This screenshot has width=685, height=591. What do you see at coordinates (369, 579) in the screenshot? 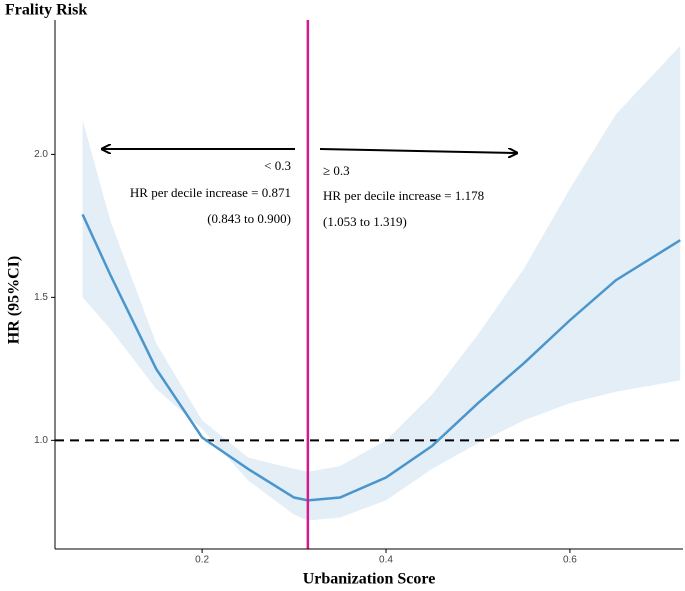
I see `x-axis-label: Urbanization Score` at bounding box center [369, 579].